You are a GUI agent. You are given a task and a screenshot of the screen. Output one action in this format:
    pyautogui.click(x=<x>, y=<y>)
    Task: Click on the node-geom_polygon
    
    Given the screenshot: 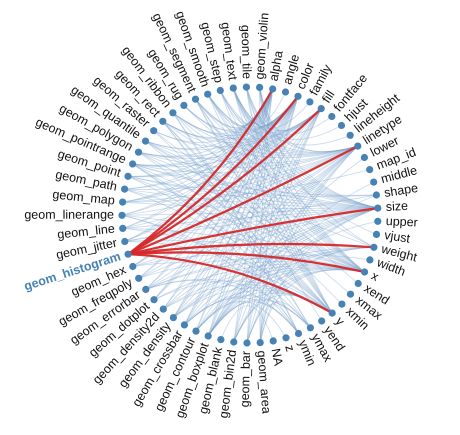 What is the action you would take?
    pyautogui.click(x=138, y=152)
    